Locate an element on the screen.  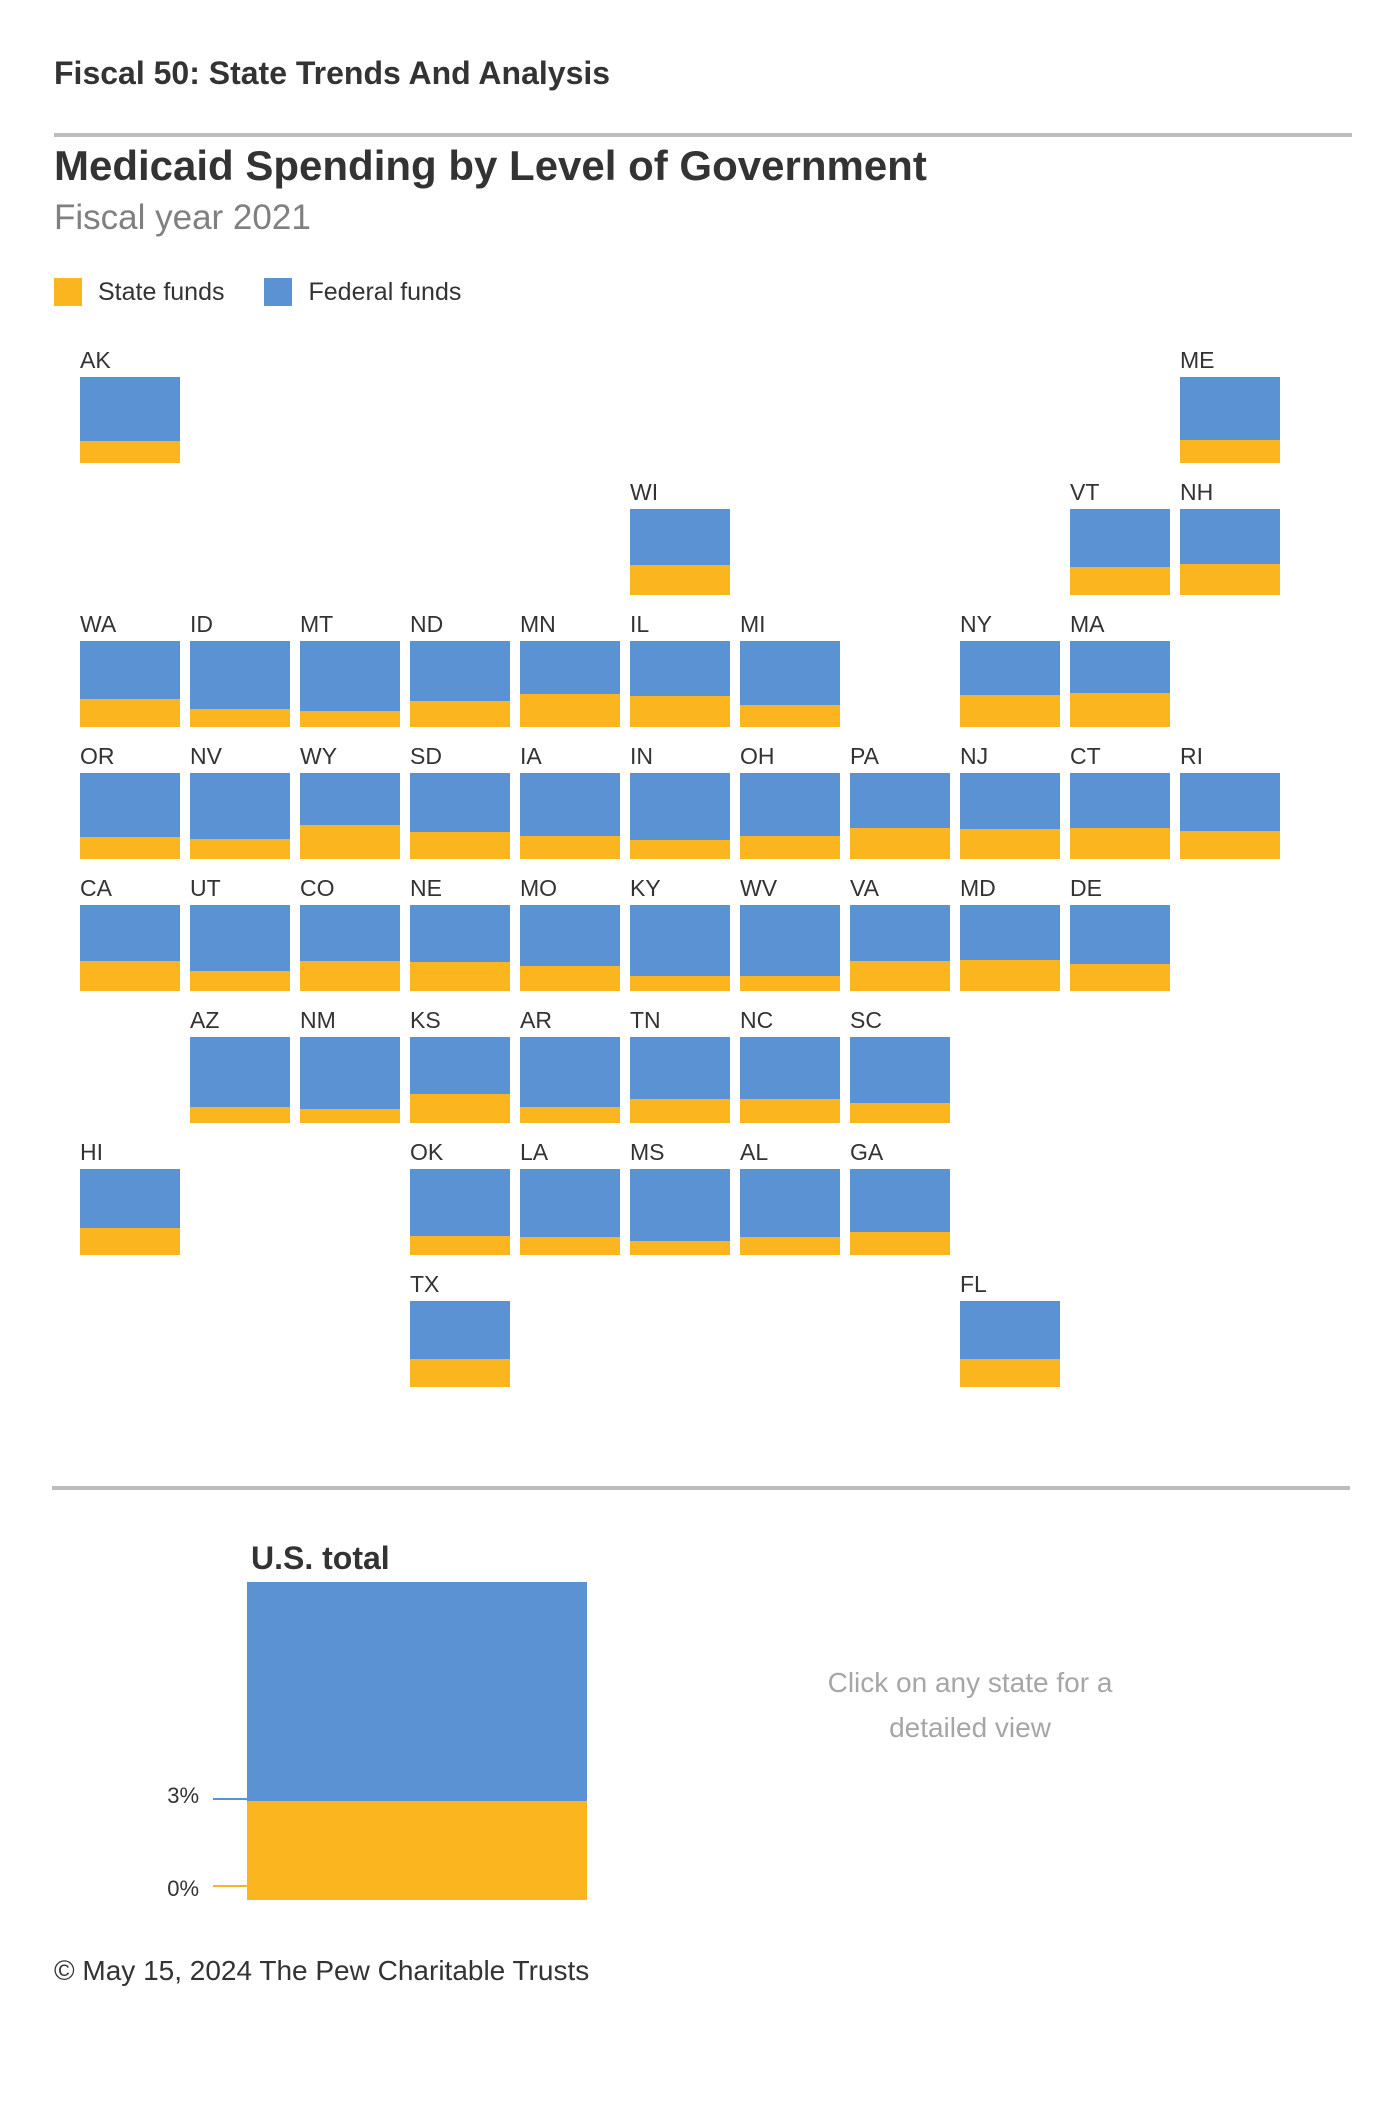
us-total-chart is located at coordinates (417, 1741).